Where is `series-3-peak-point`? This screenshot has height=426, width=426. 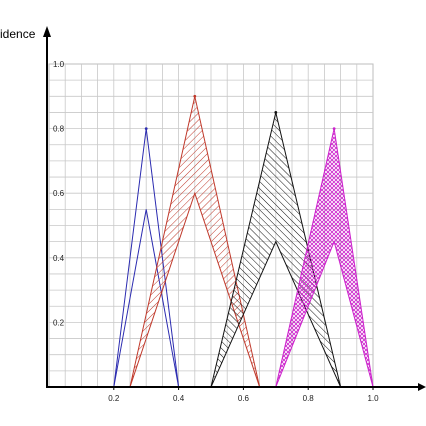
series-3-peak-point is located at coordinates (276, 112).